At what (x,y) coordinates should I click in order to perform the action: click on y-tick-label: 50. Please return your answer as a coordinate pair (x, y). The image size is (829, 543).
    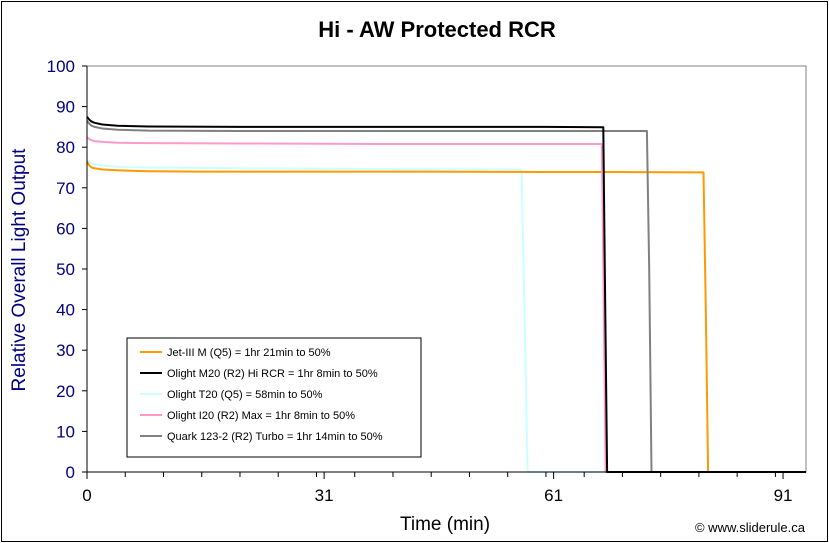
    Looking at the image, I should click on (65, 269).